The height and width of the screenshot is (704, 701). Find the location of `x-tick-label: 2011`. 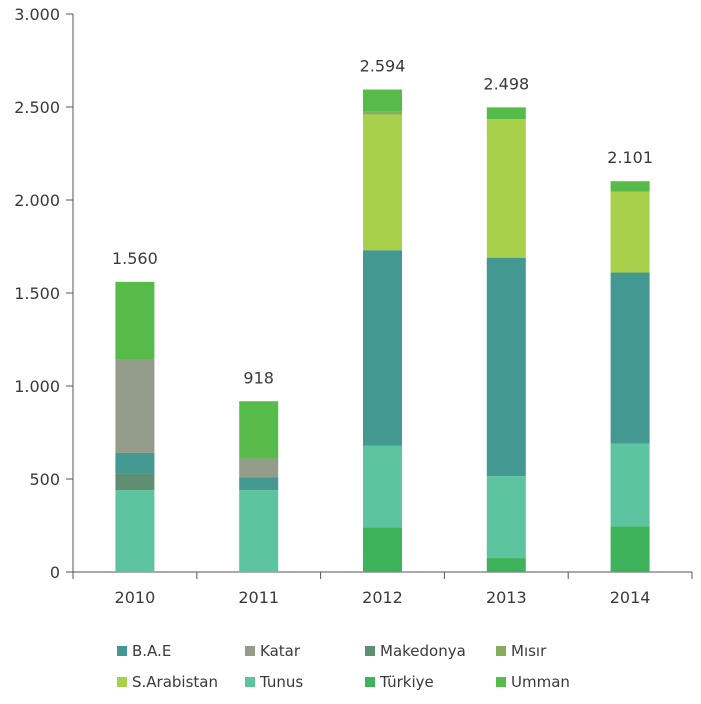

x-tick-label: 2011 is located at coordinates (258, 597).